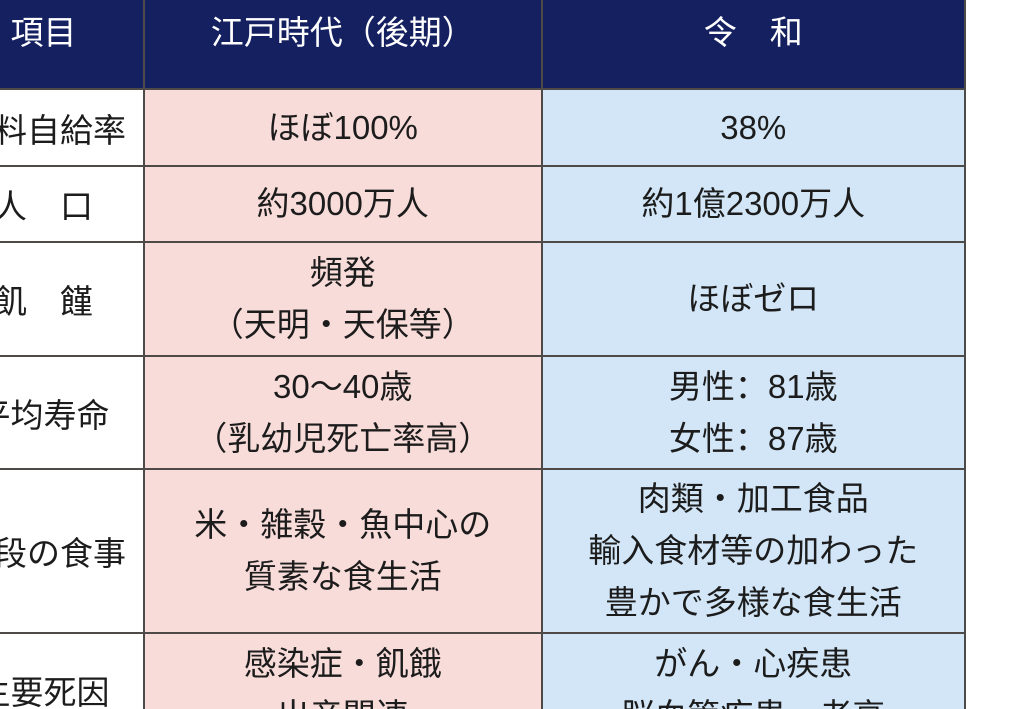  I want to click on cell-line: （天明・天保等）, so click(342, 324).